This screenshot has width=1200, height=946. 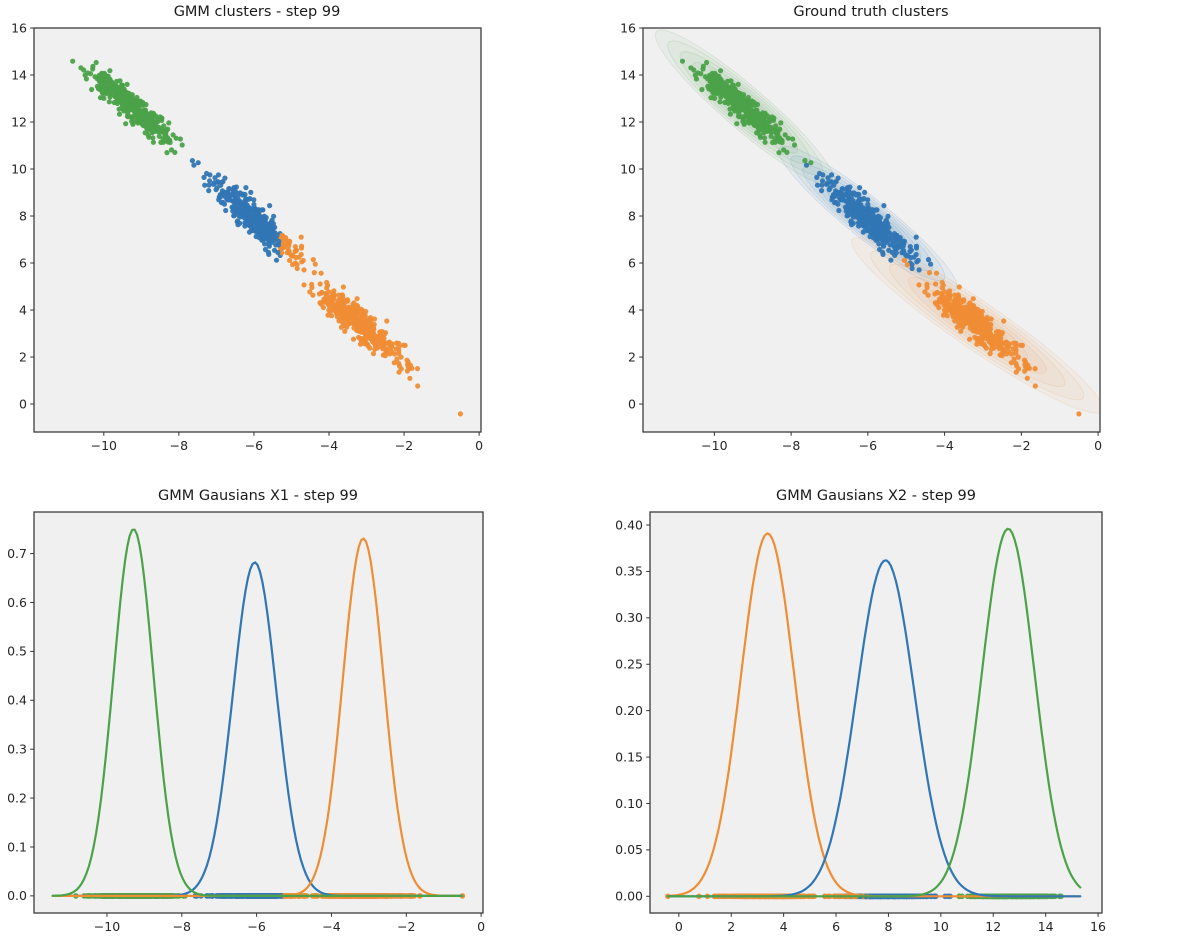 What do you see at coordinates (714, 445) in the screenshot?
I see `x-tick-label: −10` at bounding box center [714, 445].